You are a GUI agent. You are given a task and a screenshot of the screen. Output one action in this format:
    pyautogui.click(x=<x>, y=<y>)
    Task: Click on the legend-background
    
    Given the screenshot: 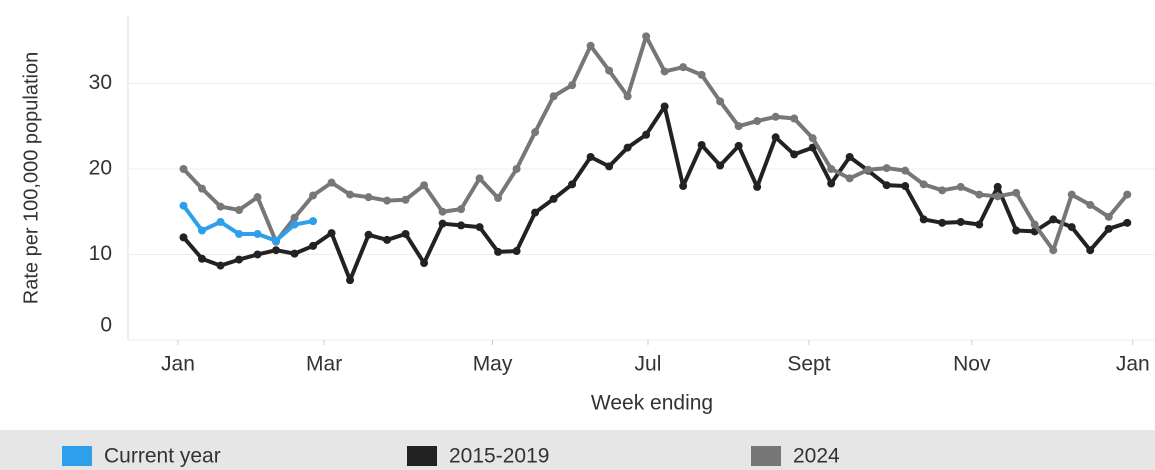 What is the action you would take?
    pyautogui.click(x=577, y=450)
    